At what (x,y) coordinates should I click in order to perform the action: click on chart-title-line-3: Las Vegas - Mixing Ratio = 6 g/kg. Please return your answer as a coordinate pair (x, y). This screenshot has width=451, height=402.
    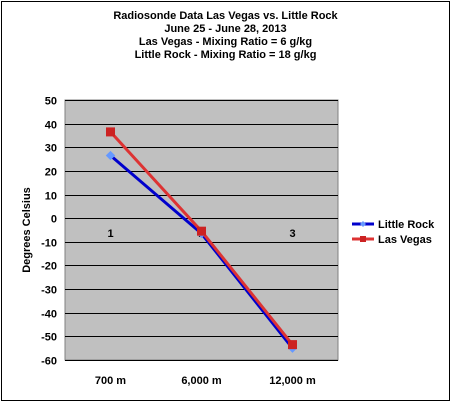
    Looking at the image, I should click on (225, 42).